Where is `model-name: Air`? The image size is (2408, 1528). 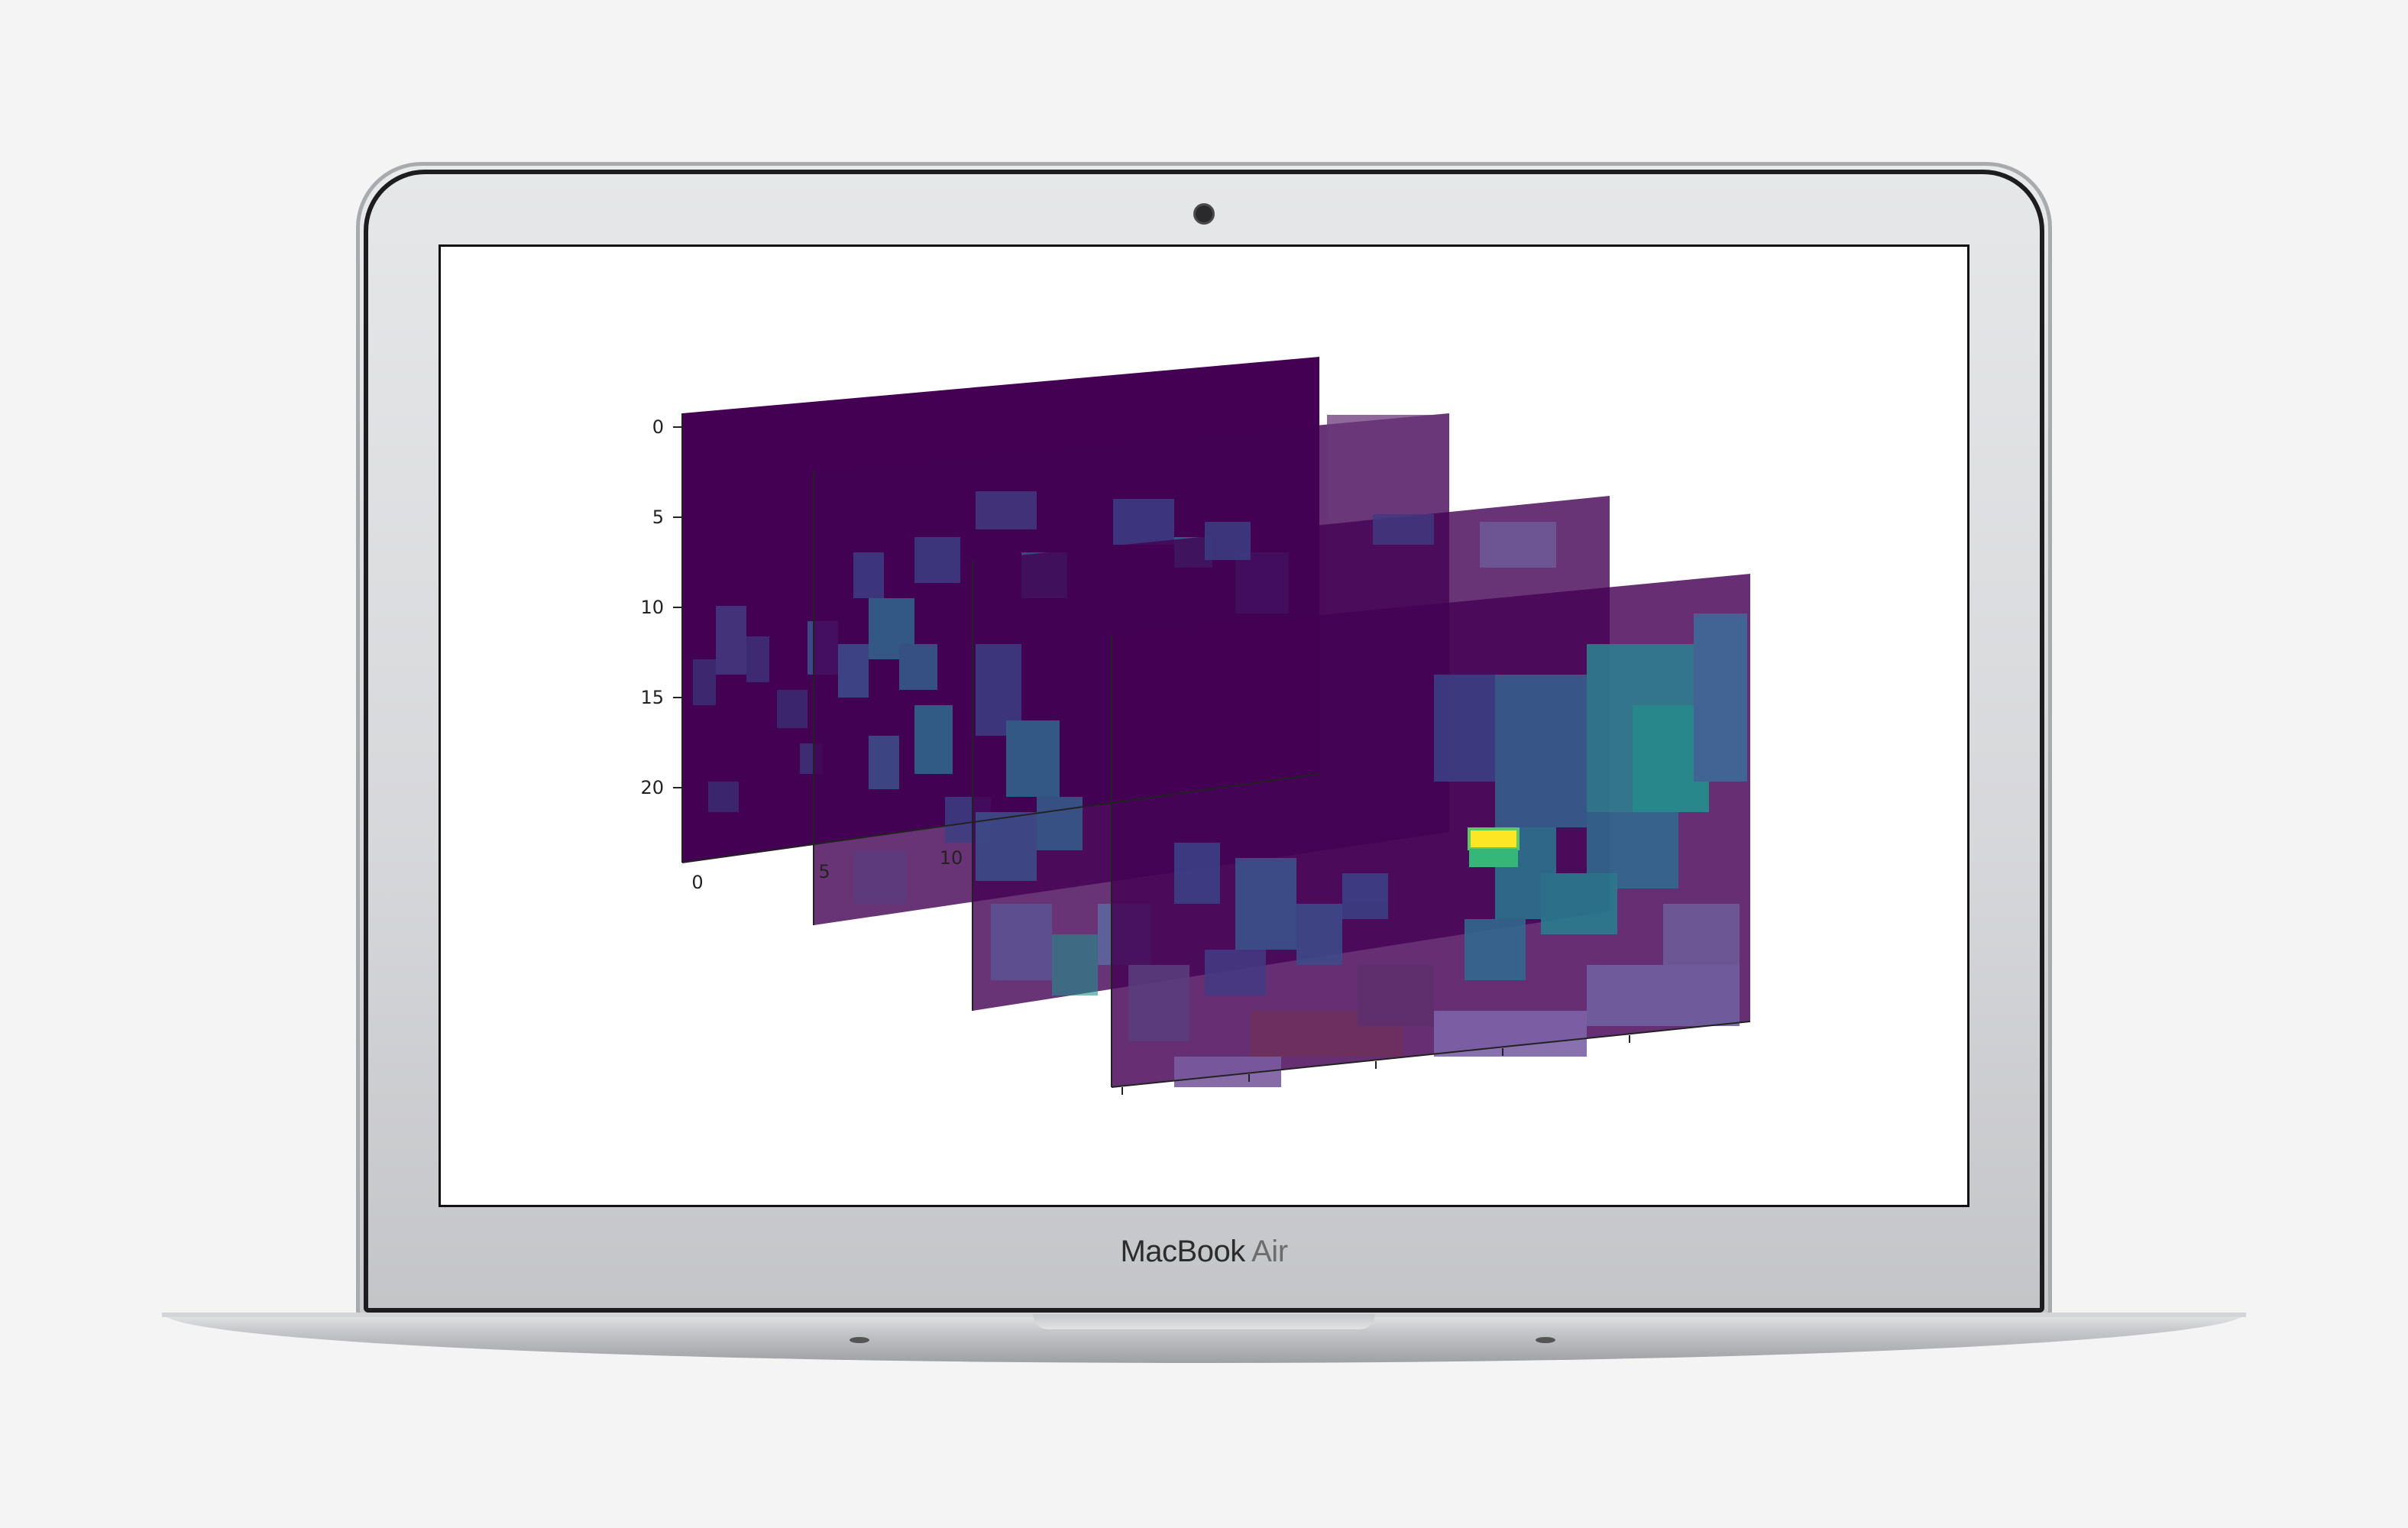 model-name: Air is located at coordinates (1269, 1251).